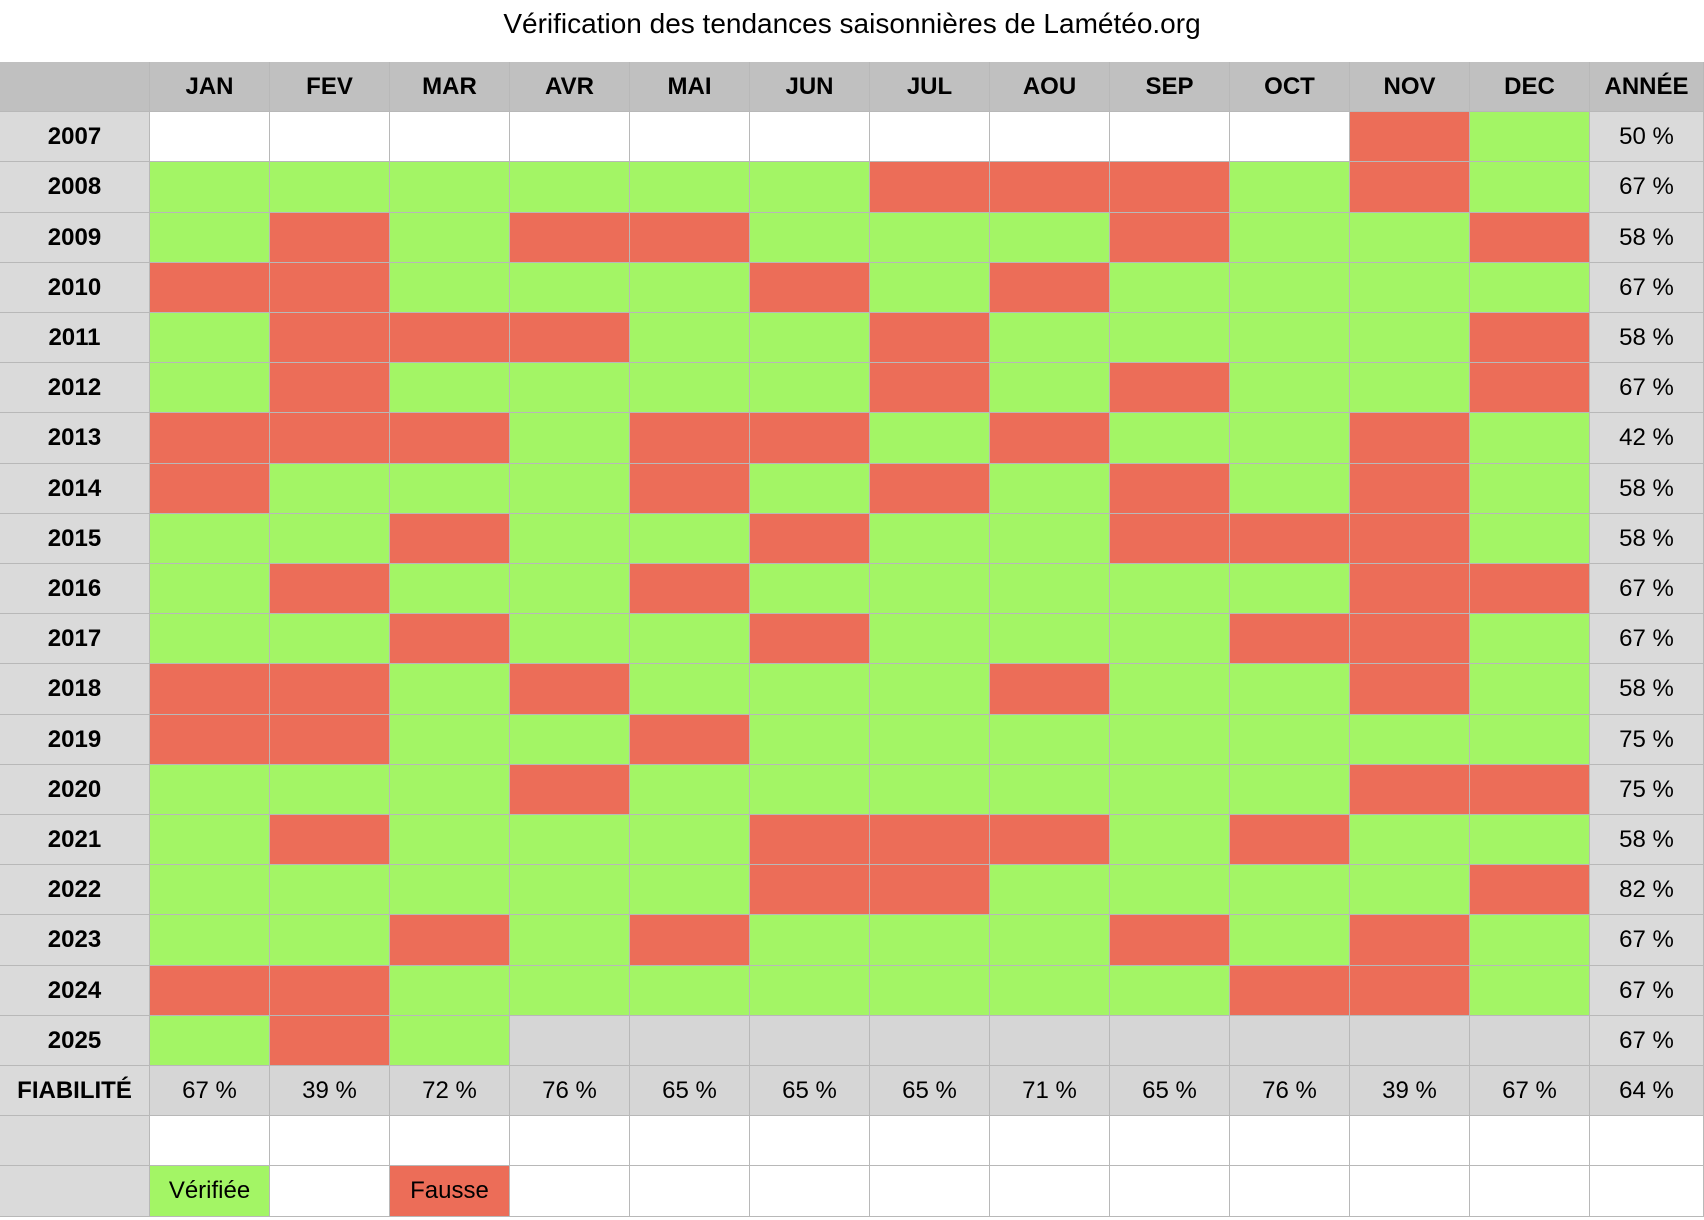 The image size is (1704, 1220). I want to click on fiabilite-value-cell: 71 %, so click(1050, 1091).